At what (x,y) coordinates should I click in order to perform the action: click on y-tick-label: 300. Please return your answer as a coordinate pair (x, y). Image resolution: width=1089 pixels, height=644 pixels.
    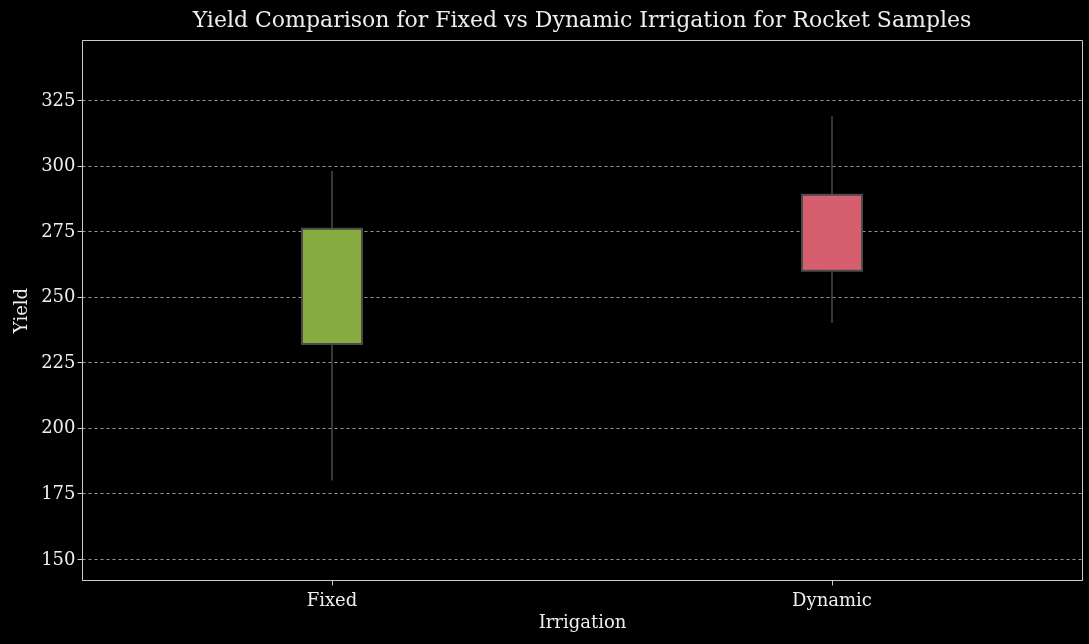
    Looking at the image, I should click on (58, 165).